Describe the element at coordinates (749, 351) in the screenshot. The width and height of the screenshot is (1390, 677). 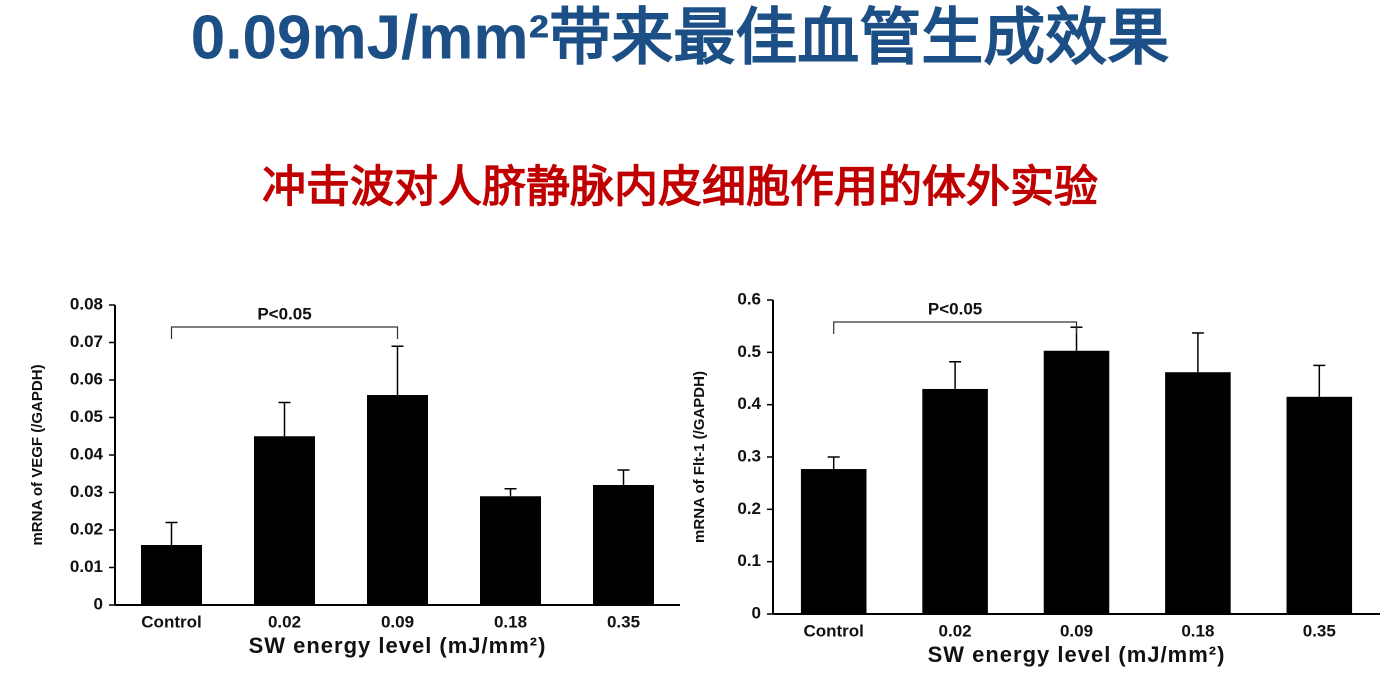
I see `y-tick-label: 0.5` at that location.